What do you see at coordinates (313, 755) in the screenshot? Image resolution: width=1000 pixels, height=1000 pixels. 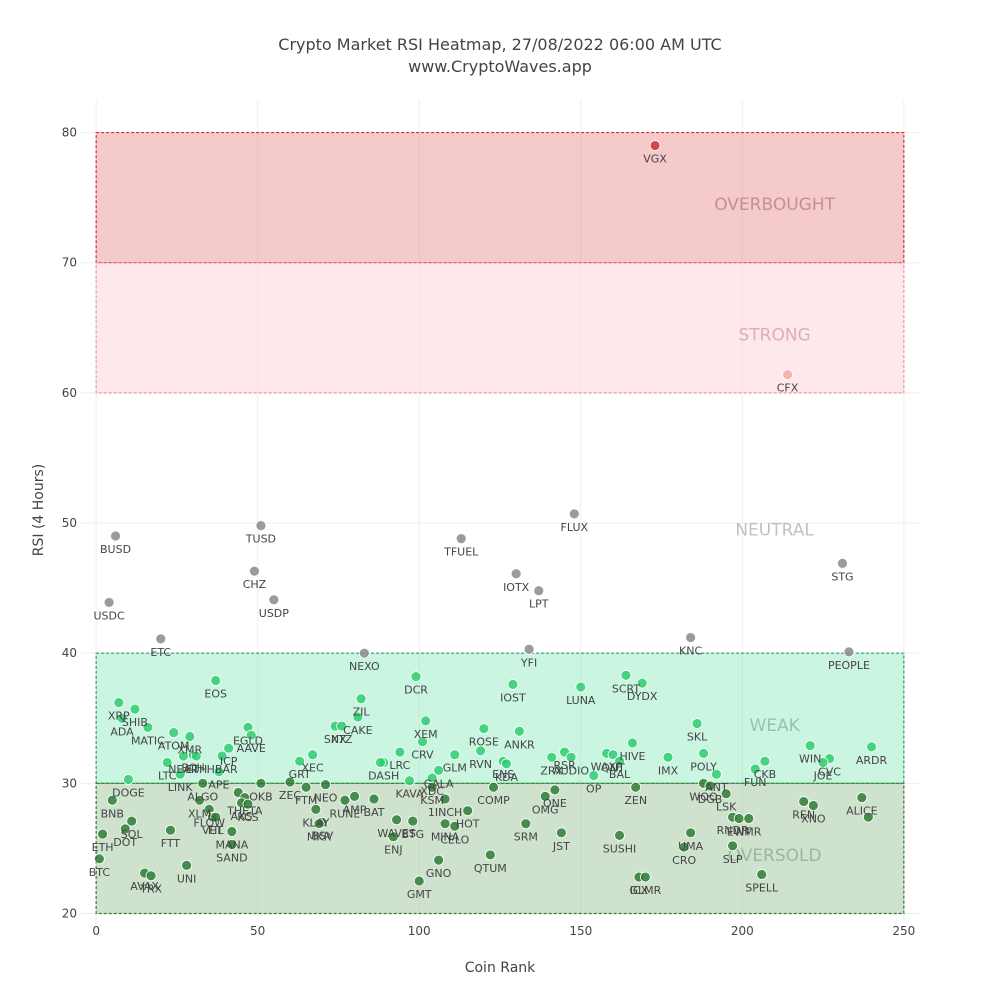 I see `point-xec` at bounding box center [313, 755].